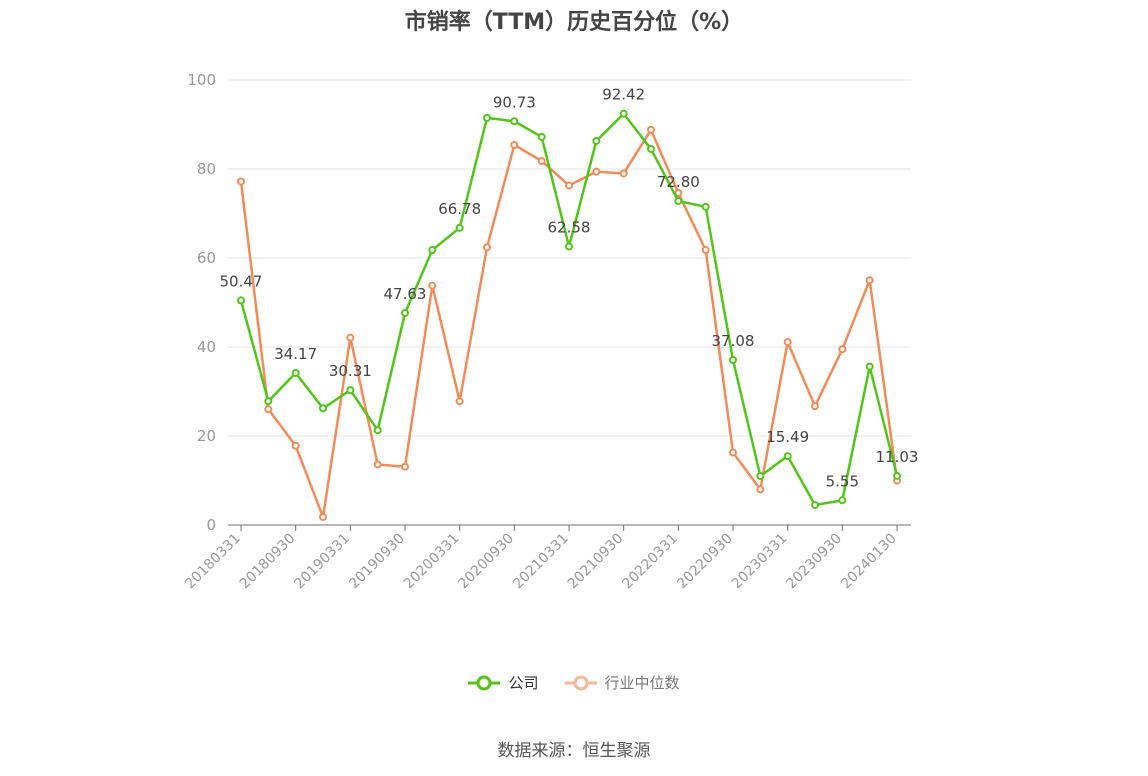  Describe the element at coordinates (295, 354) in the screenshot. I see `data-label: 34.17` at that location.